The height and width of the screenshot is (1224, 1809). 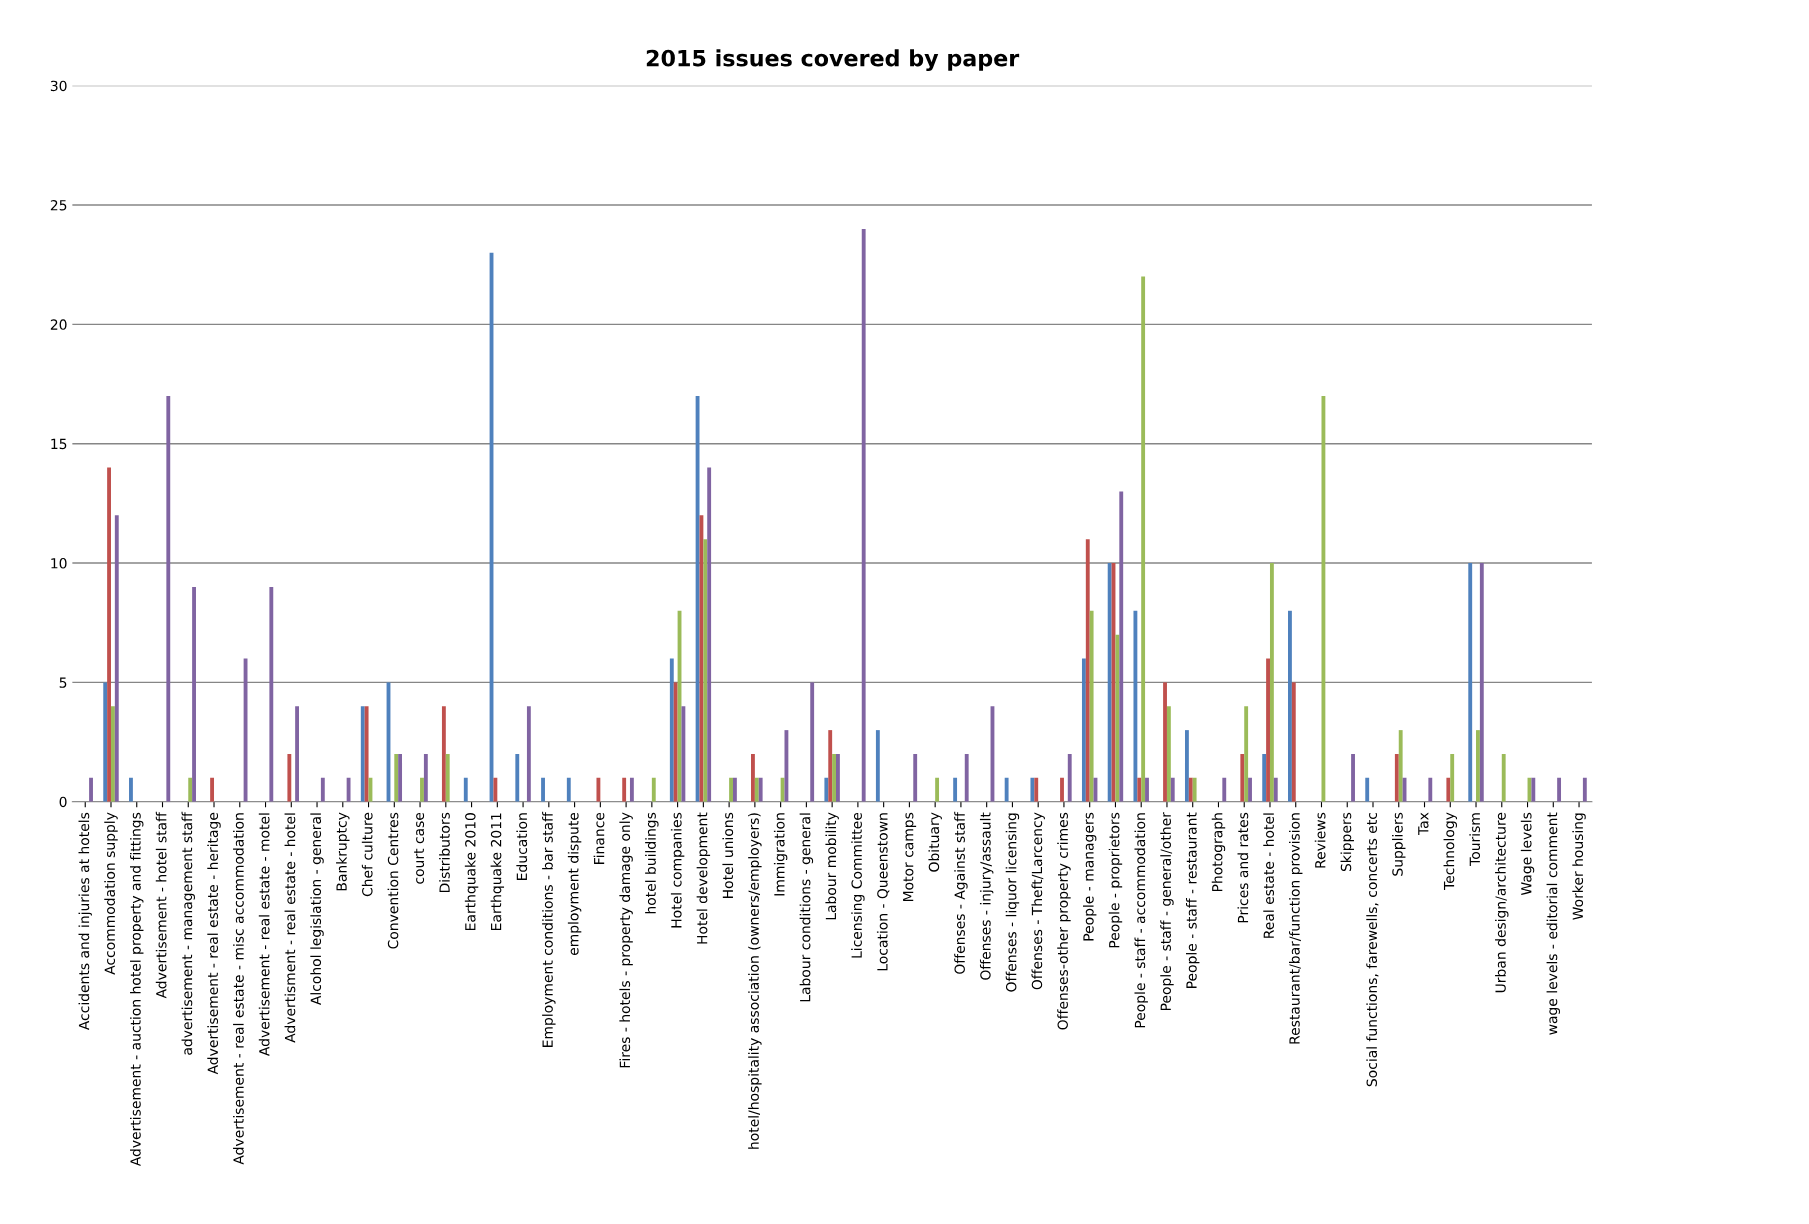 I want to click on x-tick-label: Motor camps, so click(x=910, y=857).